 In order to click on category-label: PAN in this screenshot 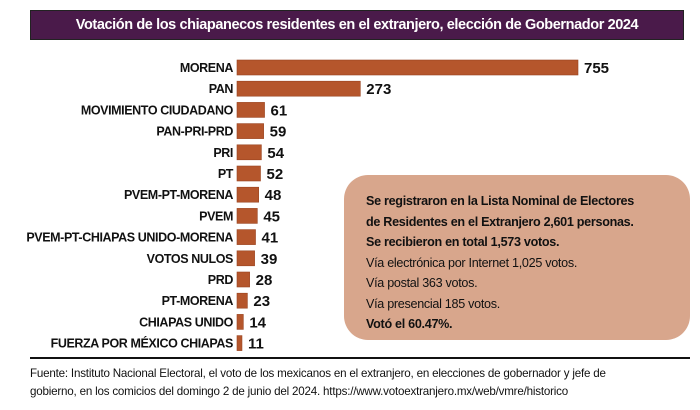, I will do `click(221, 89)`.